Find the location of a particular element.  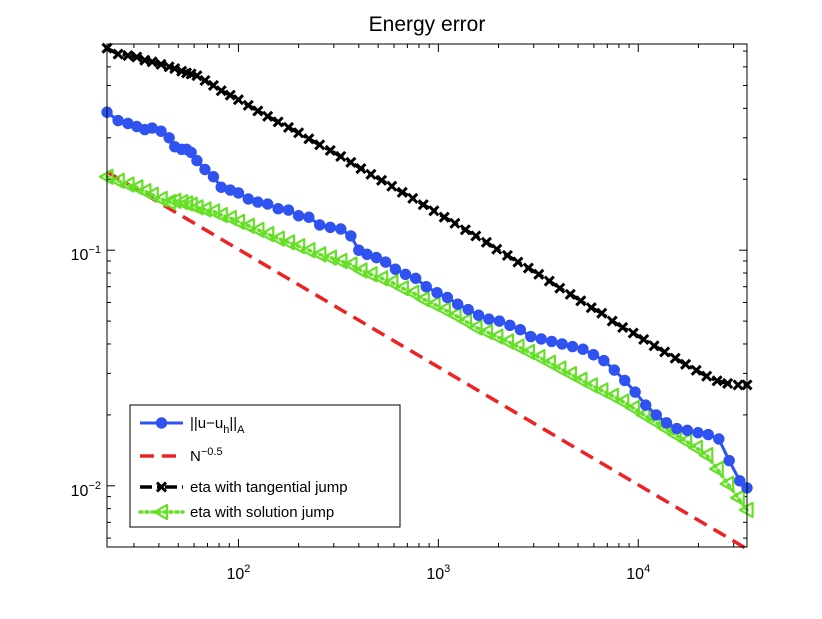

legend-marker-stroke is located at coordinates (161, 487).